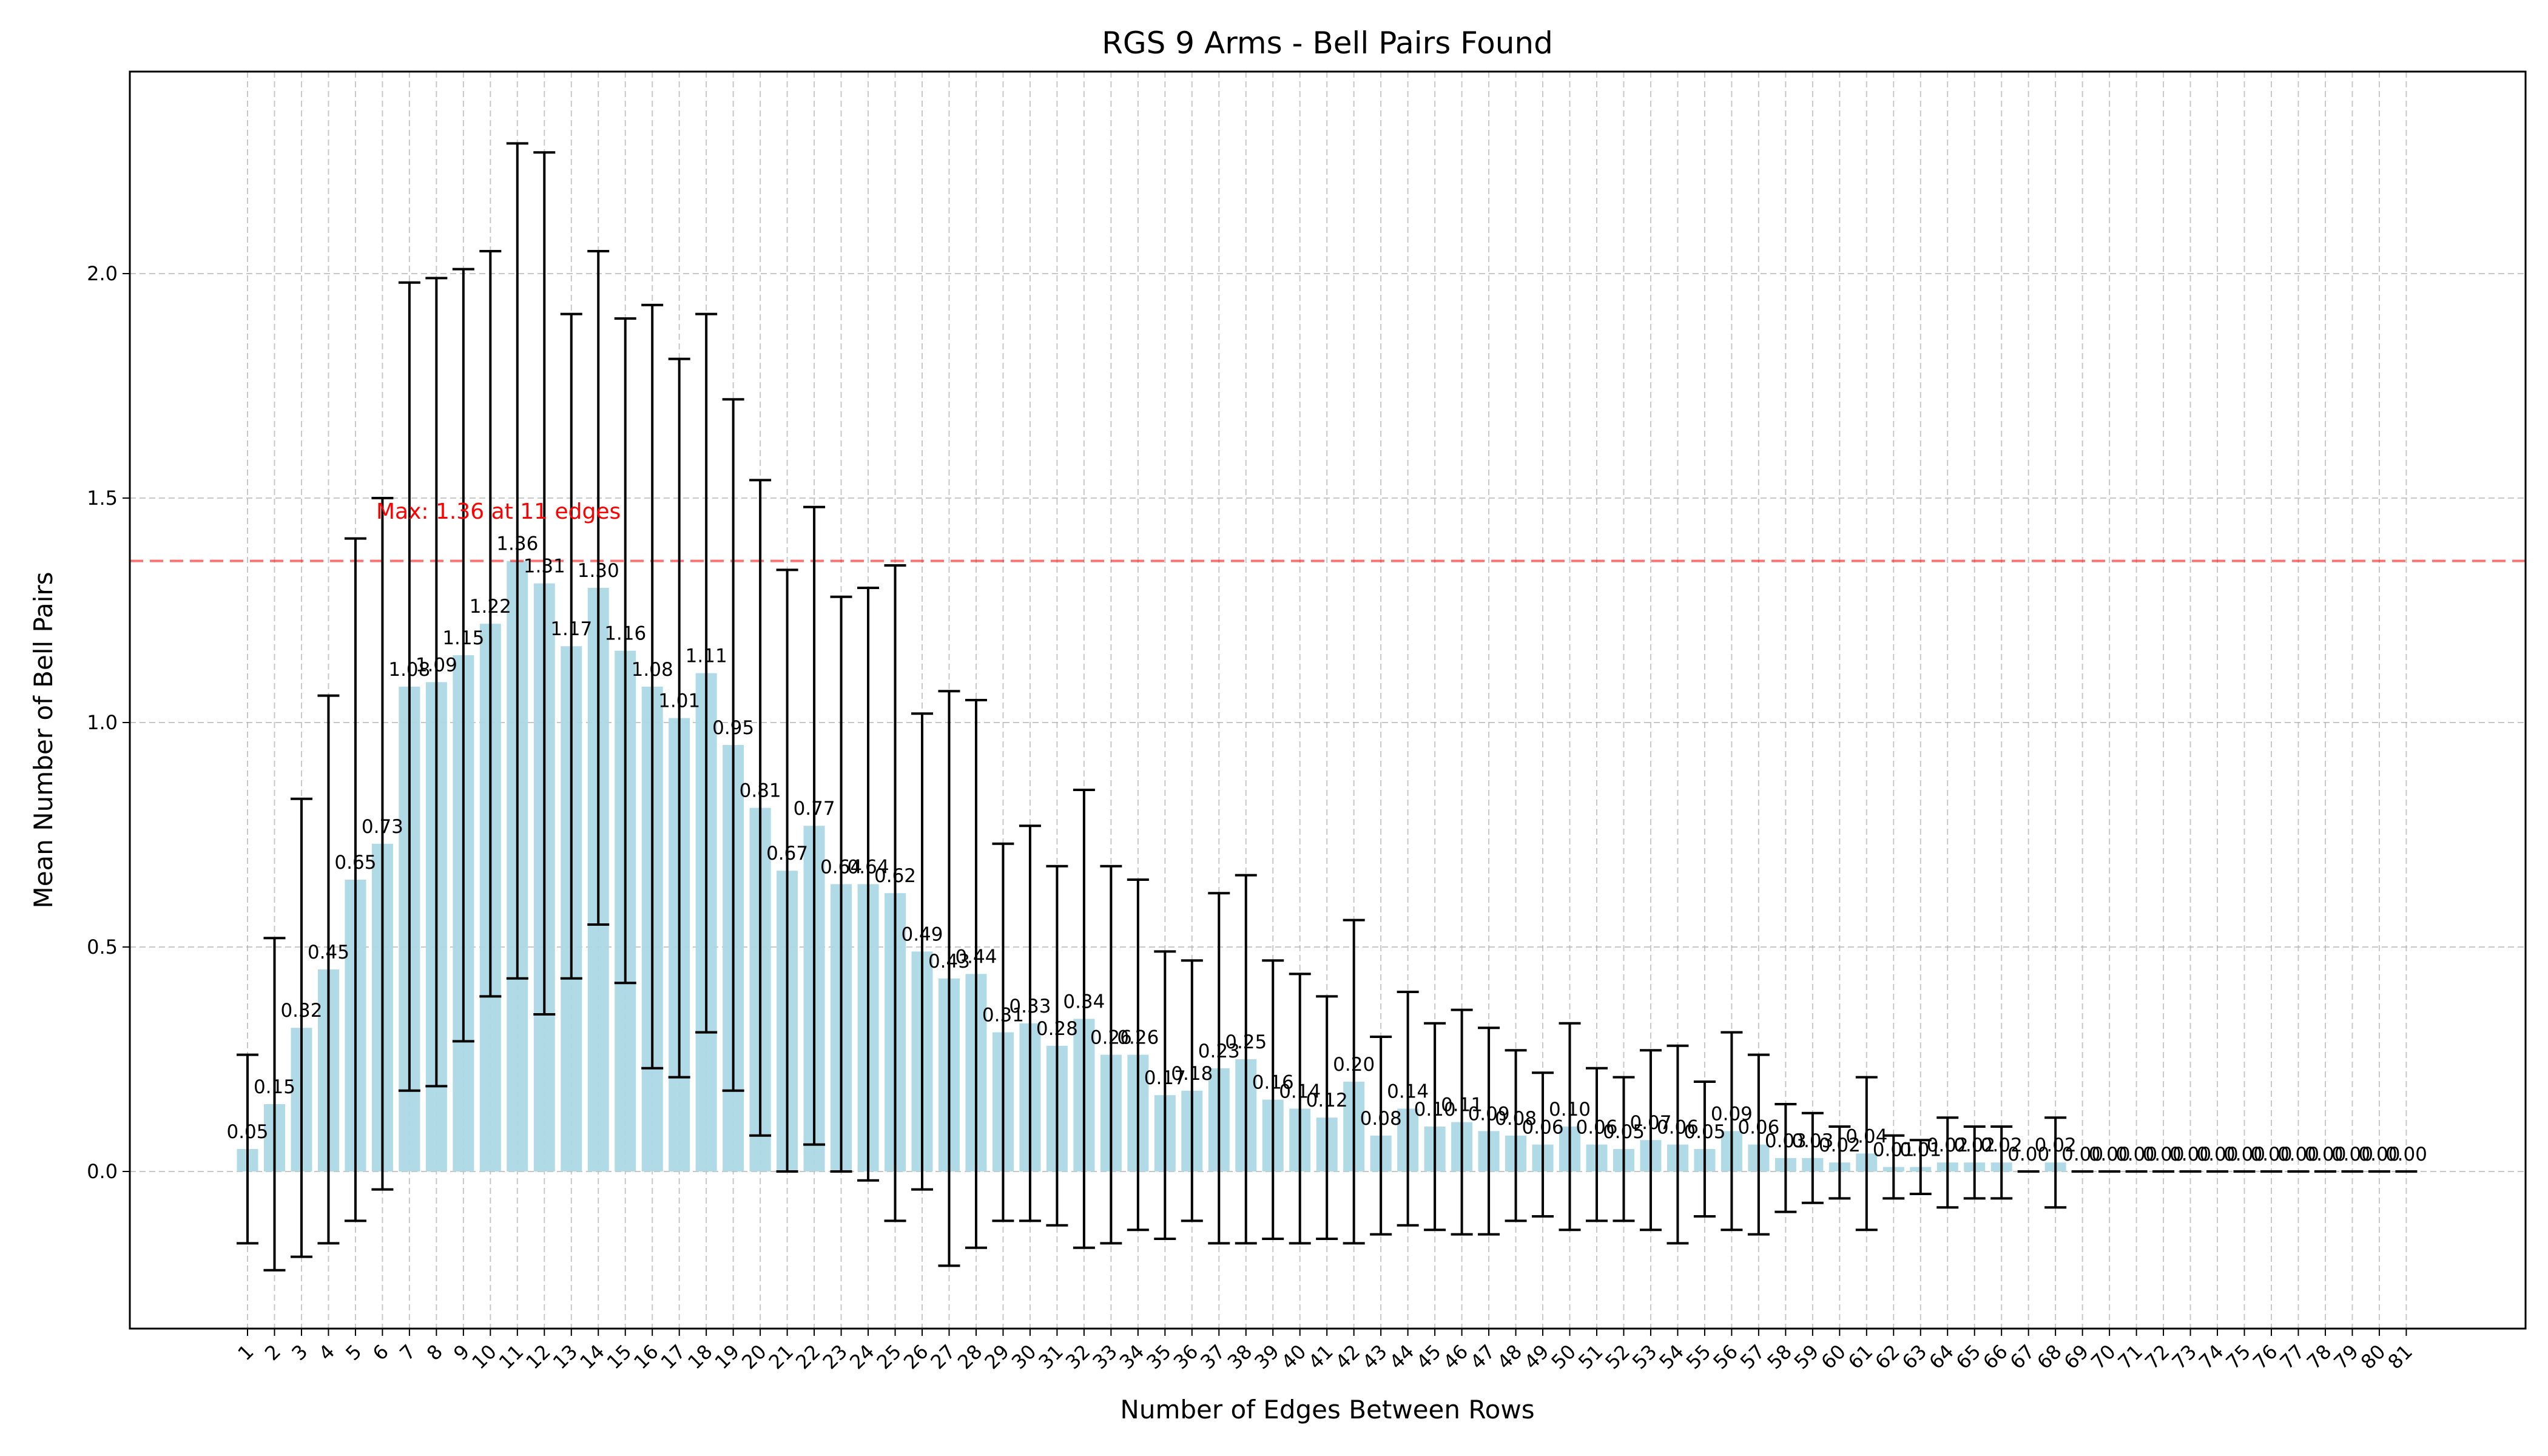  Describe the element at coordinates (1030, 1006) in the screenshot. I see `bar-value-label: 0.33` at that location.